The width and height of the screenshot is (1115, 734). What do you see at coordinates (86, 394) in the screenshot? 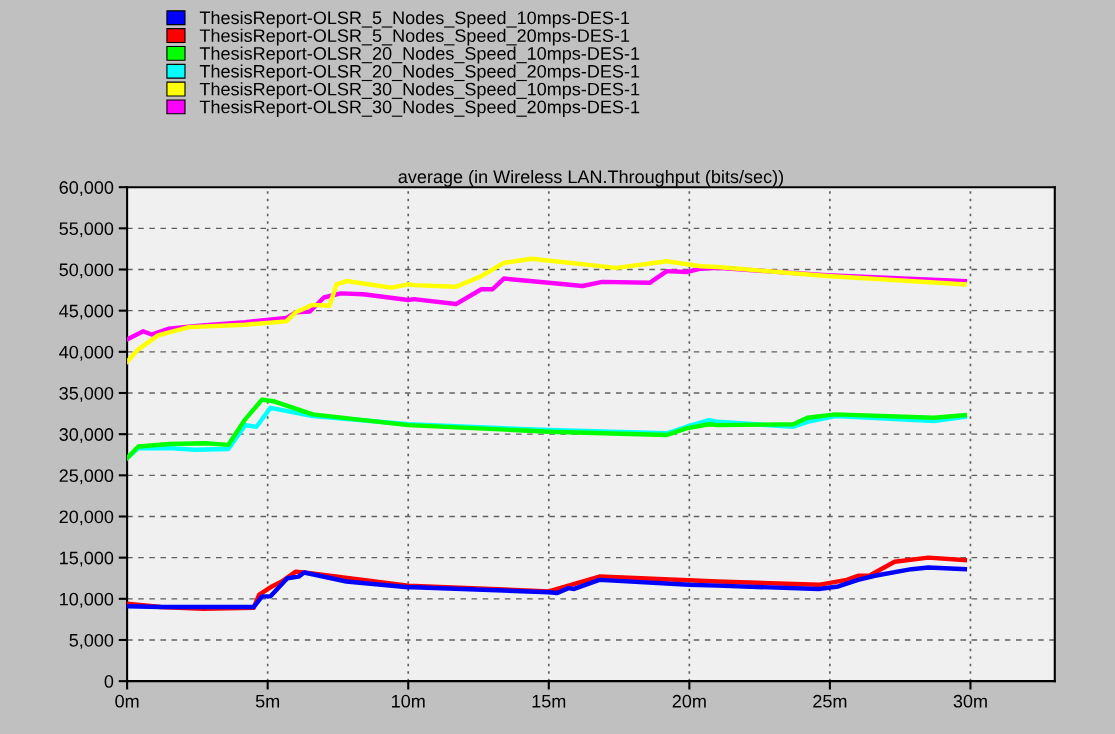
I see `y-tick-label: 35,000` at bounding box center [86, 394].